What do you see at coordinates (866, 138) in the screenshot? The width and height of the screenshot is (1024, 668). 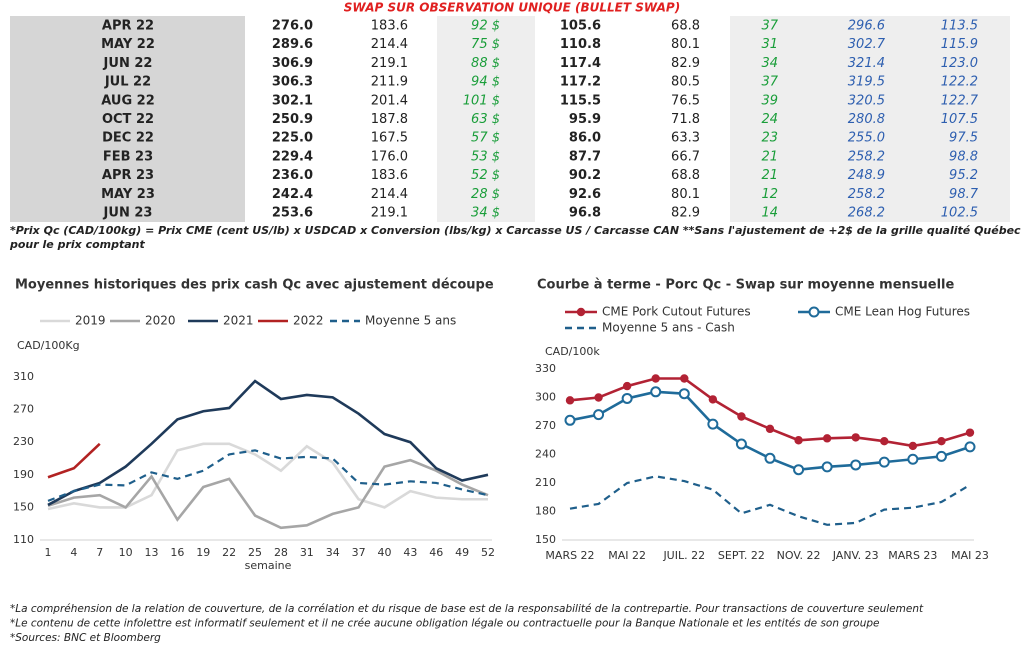 I see `table-cell: 255.0` at bounding box center [866, 138].